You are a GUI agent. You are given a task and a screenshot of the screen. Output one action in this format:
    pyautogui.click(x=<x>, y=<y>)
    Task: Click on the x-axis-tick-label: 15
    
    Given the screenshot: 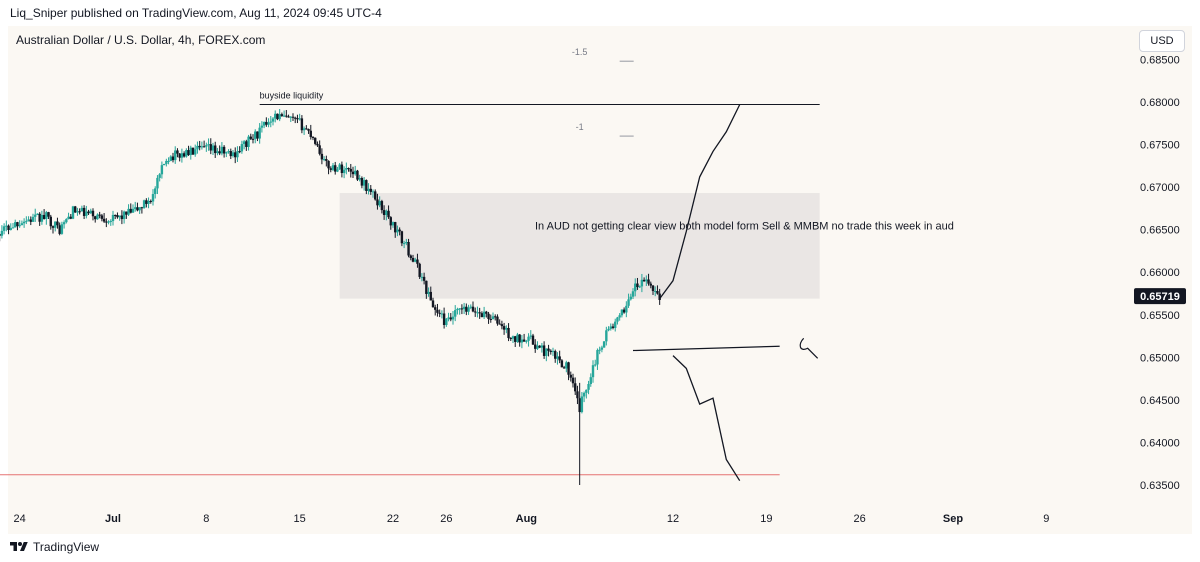 What is the action you would take?
    pyautogui.click(x=300, y=519)
    